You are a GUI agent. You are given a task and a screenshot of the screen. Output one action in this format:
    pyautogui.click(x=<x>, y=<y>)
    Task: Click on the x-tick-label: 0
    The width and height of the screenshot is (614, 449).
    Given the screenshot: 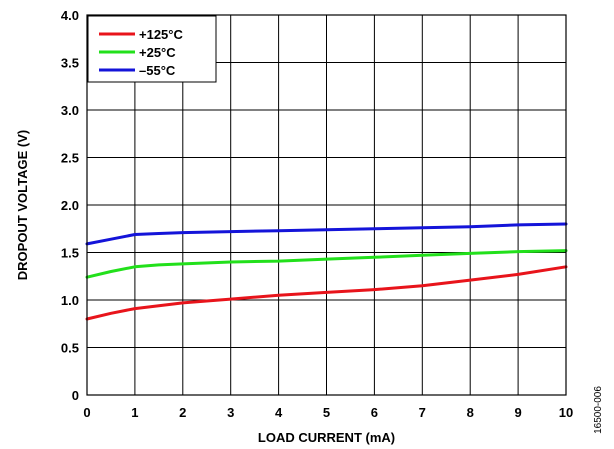 What is the action you would take?
    pyautogui.click(x=86, y=412)
    